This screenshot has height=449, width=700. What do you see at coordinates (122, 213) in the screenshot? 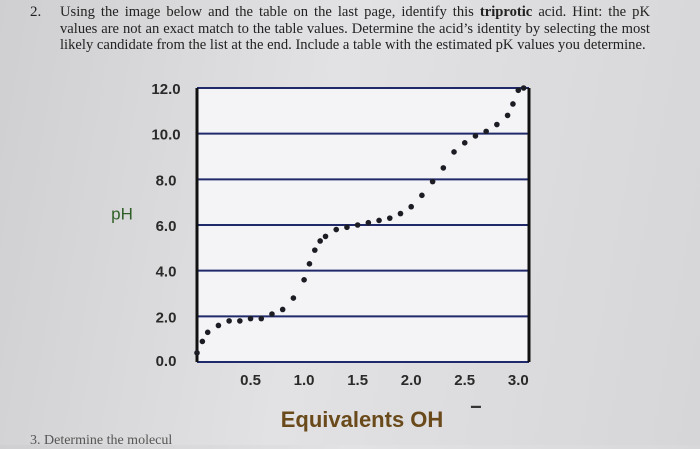
I see `y-axis-label: pH` at bounding box center [122, 213].